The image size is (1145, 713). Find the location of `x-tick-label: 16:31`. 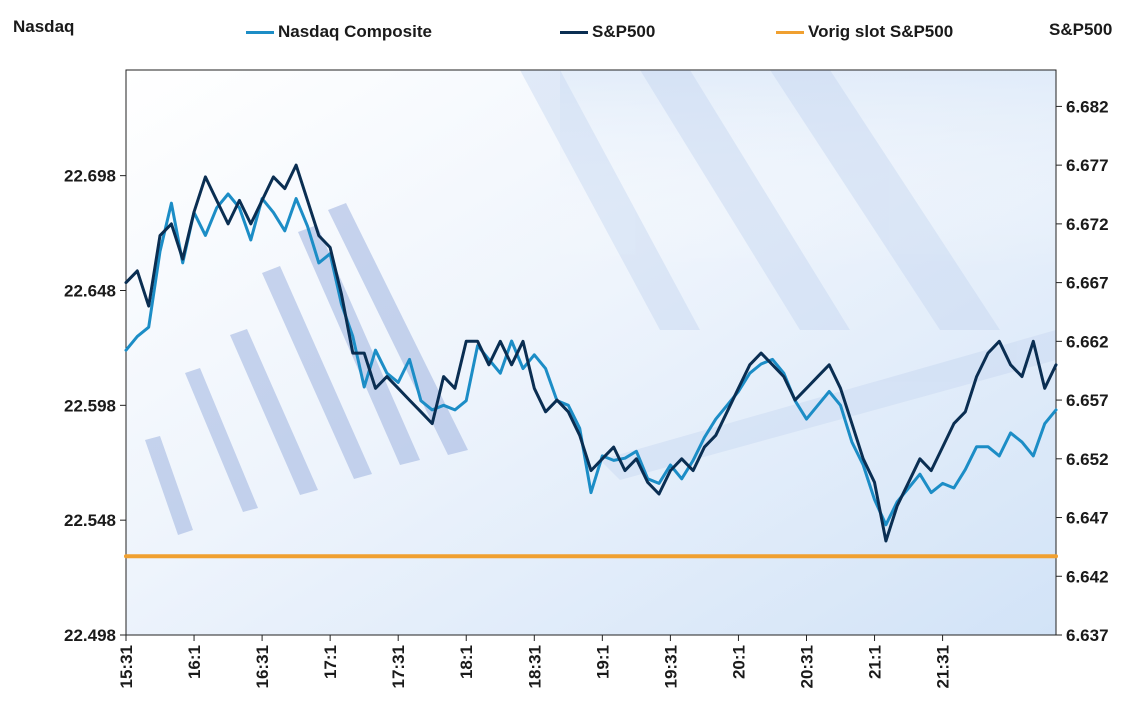

x-tick-label: 16:31 is located at coordinates (262, 666).